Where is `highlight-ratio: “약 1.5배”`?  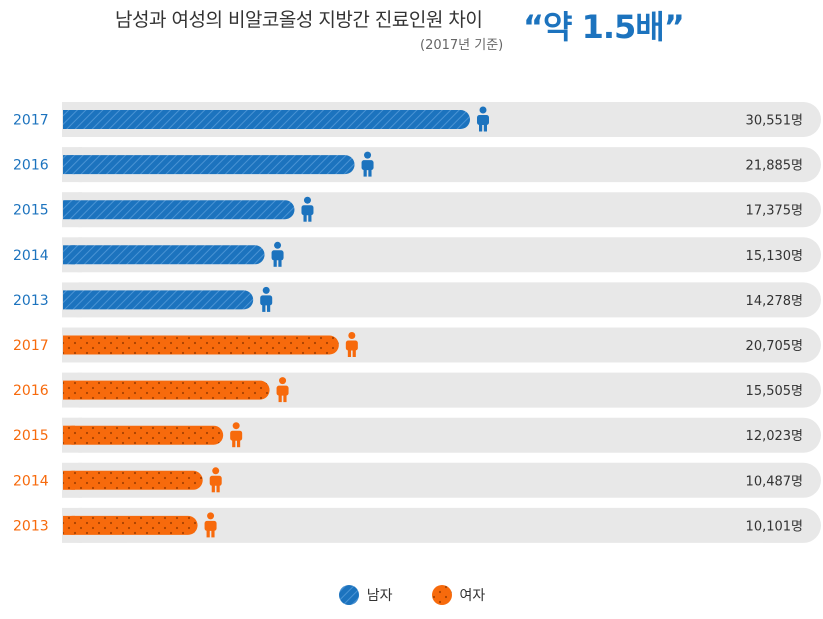 highlight-ratio: “약 1.5배” is located at coordinates (604, 27).